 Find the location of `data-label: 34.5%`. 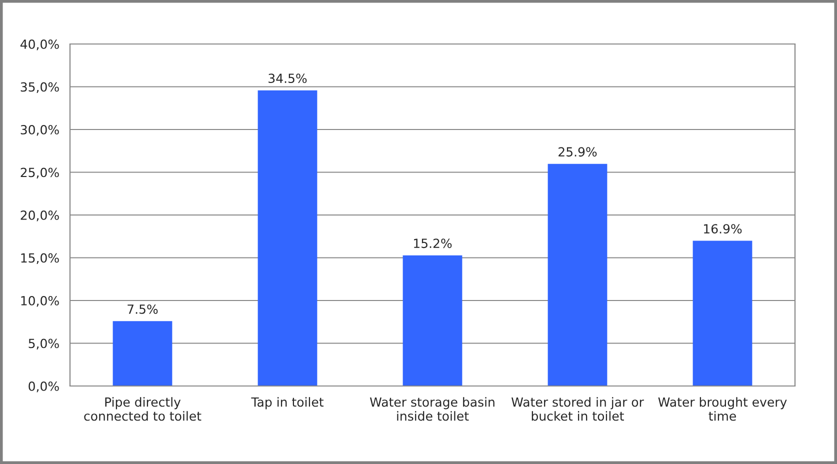

data-label: 34.5% is located at coordinates (287, 79).